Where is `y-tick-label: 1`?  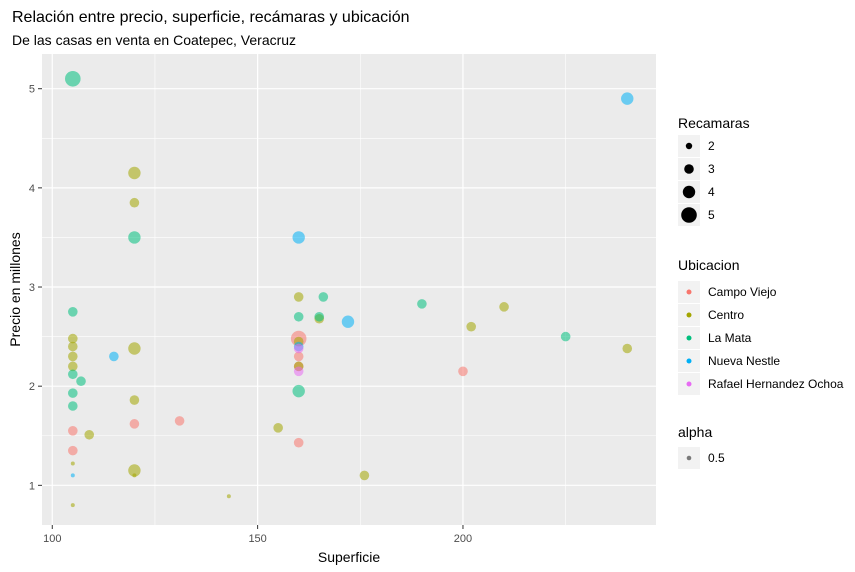
y-tick-label: 1 is located at coordinates (32, 486).